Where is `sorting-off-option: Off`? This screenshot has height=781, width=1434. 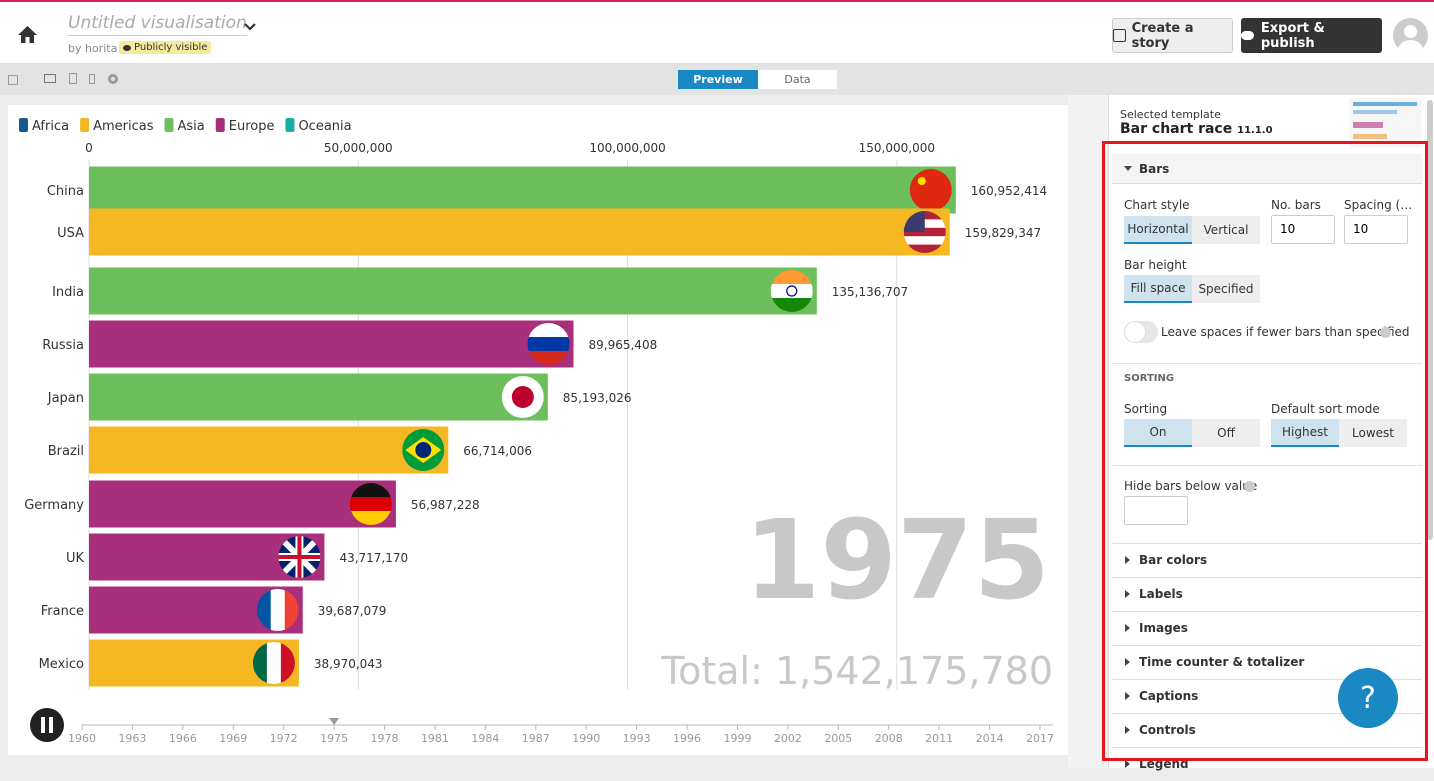
sorting-off-option: Off is located at coordinates (1226, 433).